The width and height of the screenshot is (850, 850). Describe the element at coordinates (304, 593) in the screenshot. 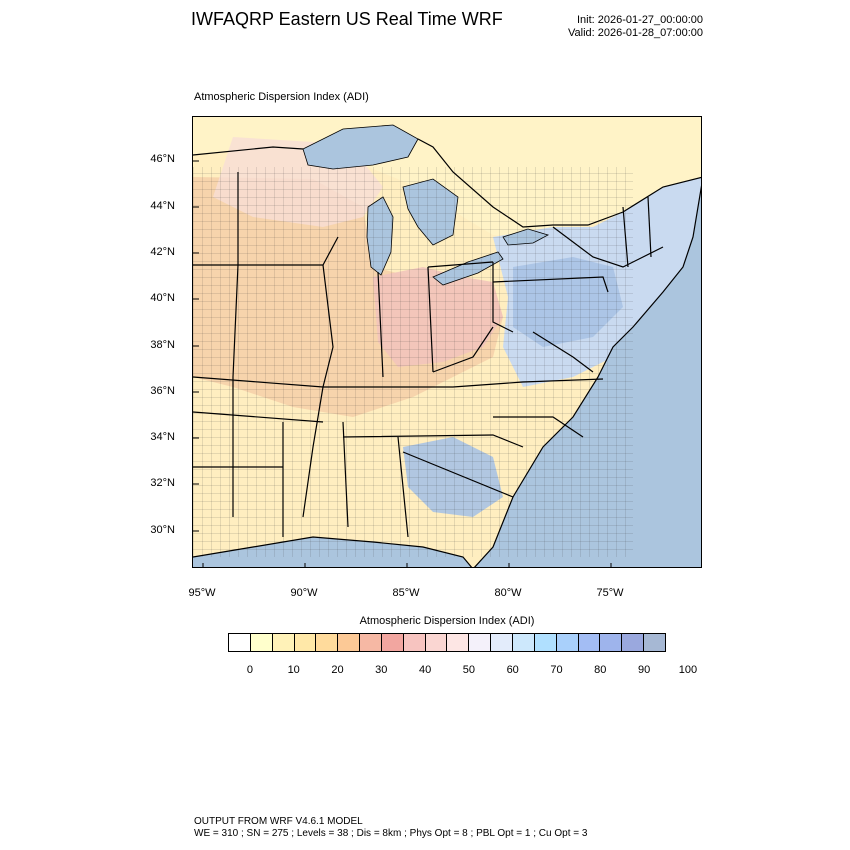

I see `lon-label: 90°W` at that location.